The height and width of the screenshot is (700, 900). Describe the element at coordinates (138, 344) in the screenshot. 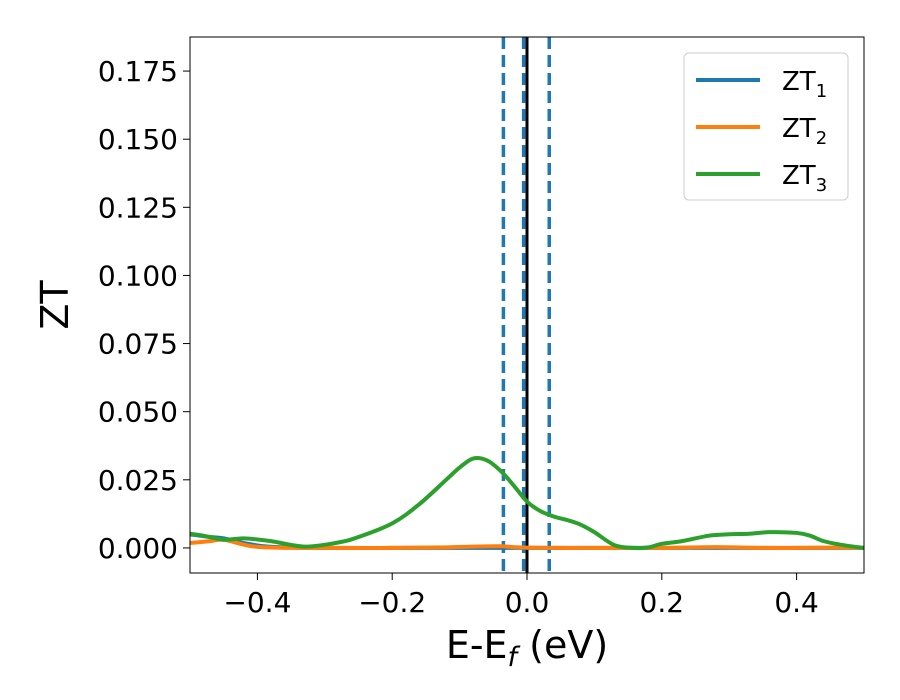

I see `y-tick-label: 0.075` at that location.